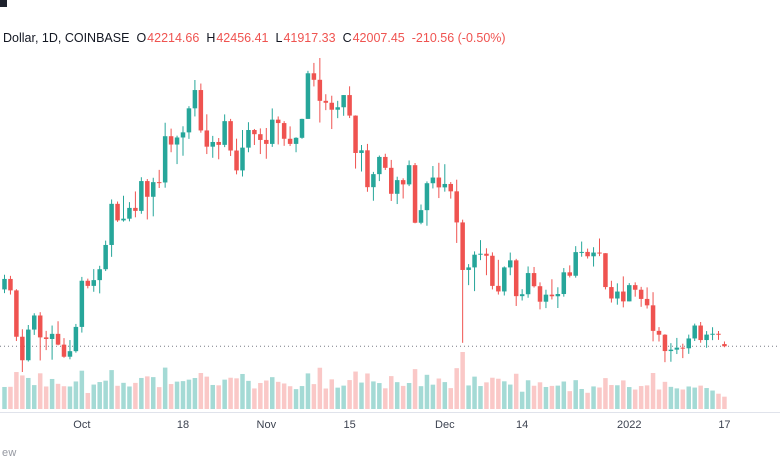  I want to click on open-value: 42214.66, so click(173, 38).